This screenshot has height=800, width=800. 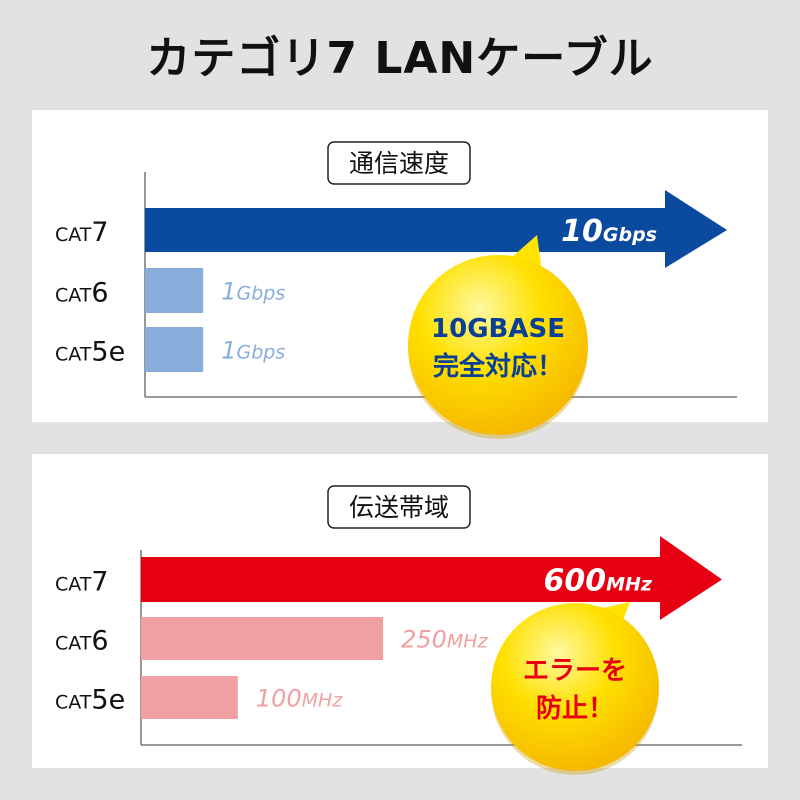 I want to click on chart-title: 通信速度, so click(x=399, y=163).